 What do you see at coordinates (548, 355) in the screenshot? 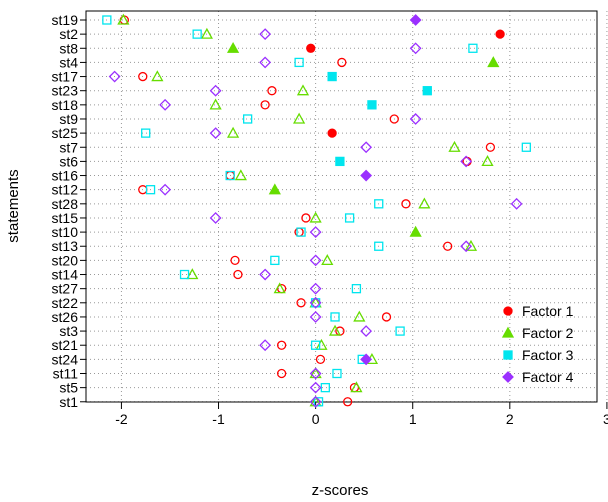
I see `legend-label: Factor 3` at bounding box center [548, 355].